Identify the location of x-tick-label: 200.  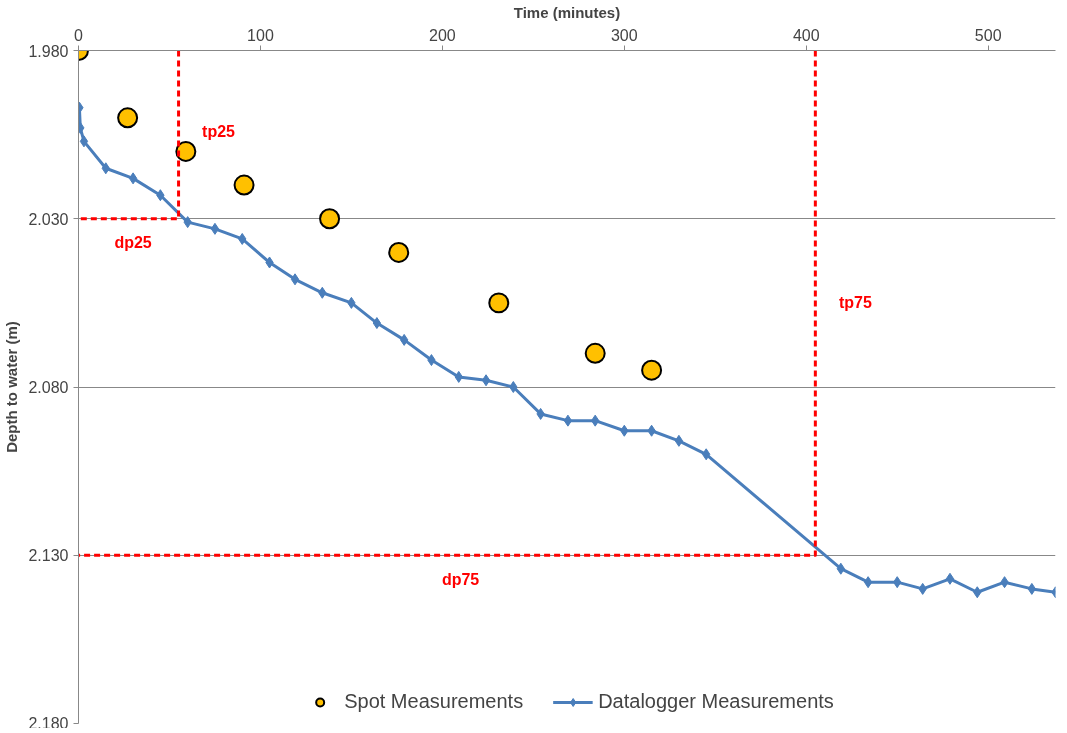
(442, 35).